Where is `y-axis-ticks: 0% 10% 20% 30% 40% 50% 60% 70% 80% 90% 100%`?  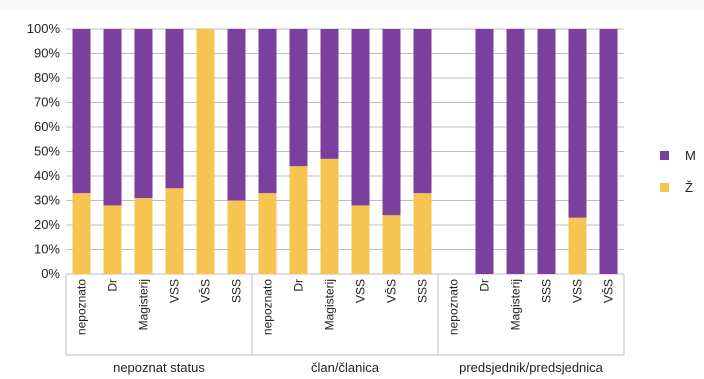
y-axis-ticks: 0% 10% 20% 30% 40% 50% 60% 70% 80% 90% 100% is located at coordinates (44, 151).